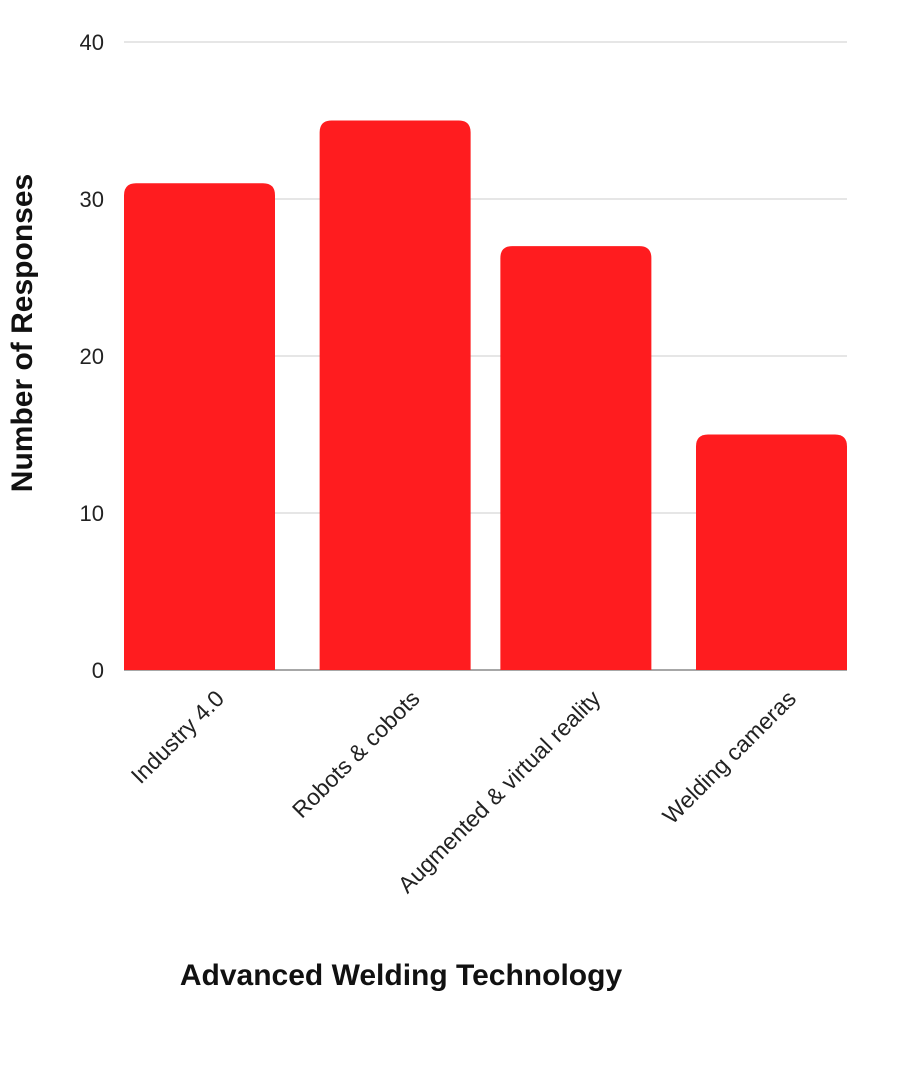  Describe the element at coordinates (92, 513) in the screenshot. I see `y-tick-label-10: 10` at that location.